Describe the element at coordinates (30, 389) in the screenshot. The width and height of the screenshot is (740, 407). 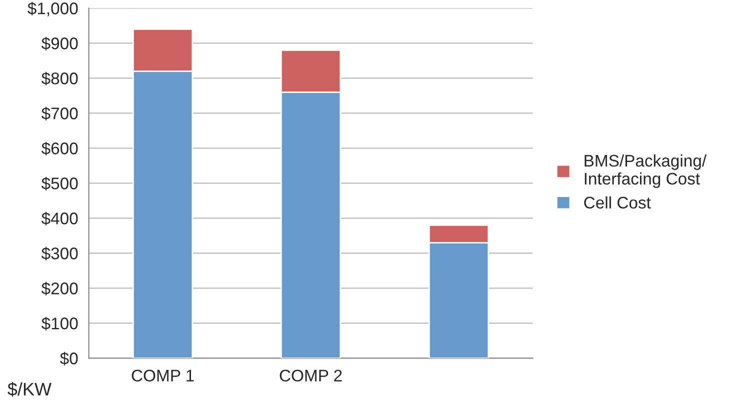
I see `text: $/KW` at that location.